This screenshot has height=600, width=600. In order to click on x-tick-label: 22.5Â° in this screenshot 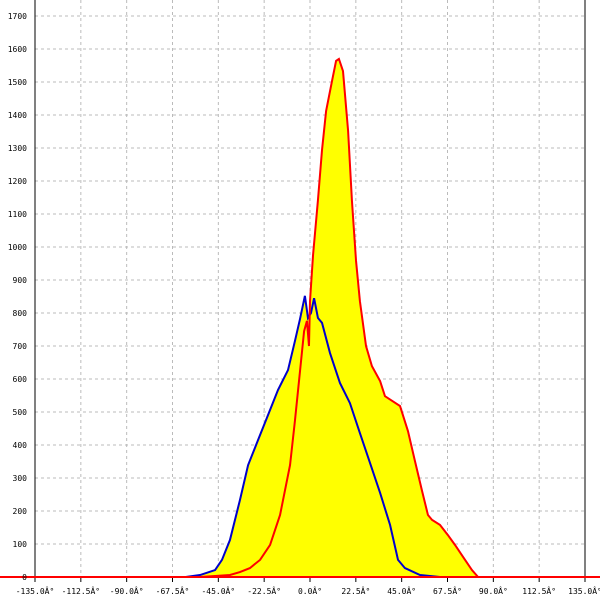, I will do `click(355, 590)`.